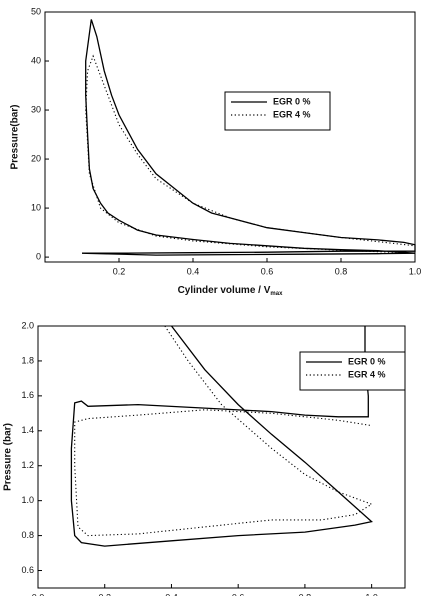  What do you see at coordinates (27, 500) in the screenshot?
I see `y-tick-label: 1.0` at bounding box center [27, 500].